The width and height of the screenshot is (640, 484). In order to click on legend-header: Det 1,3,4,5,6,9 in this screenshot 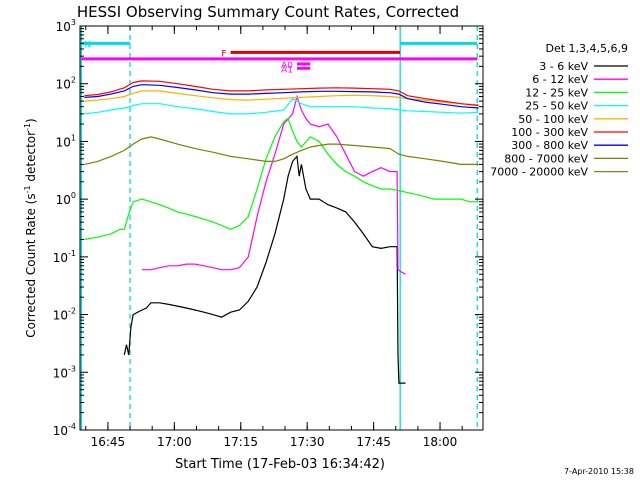, I will do `click(586, 48)`.